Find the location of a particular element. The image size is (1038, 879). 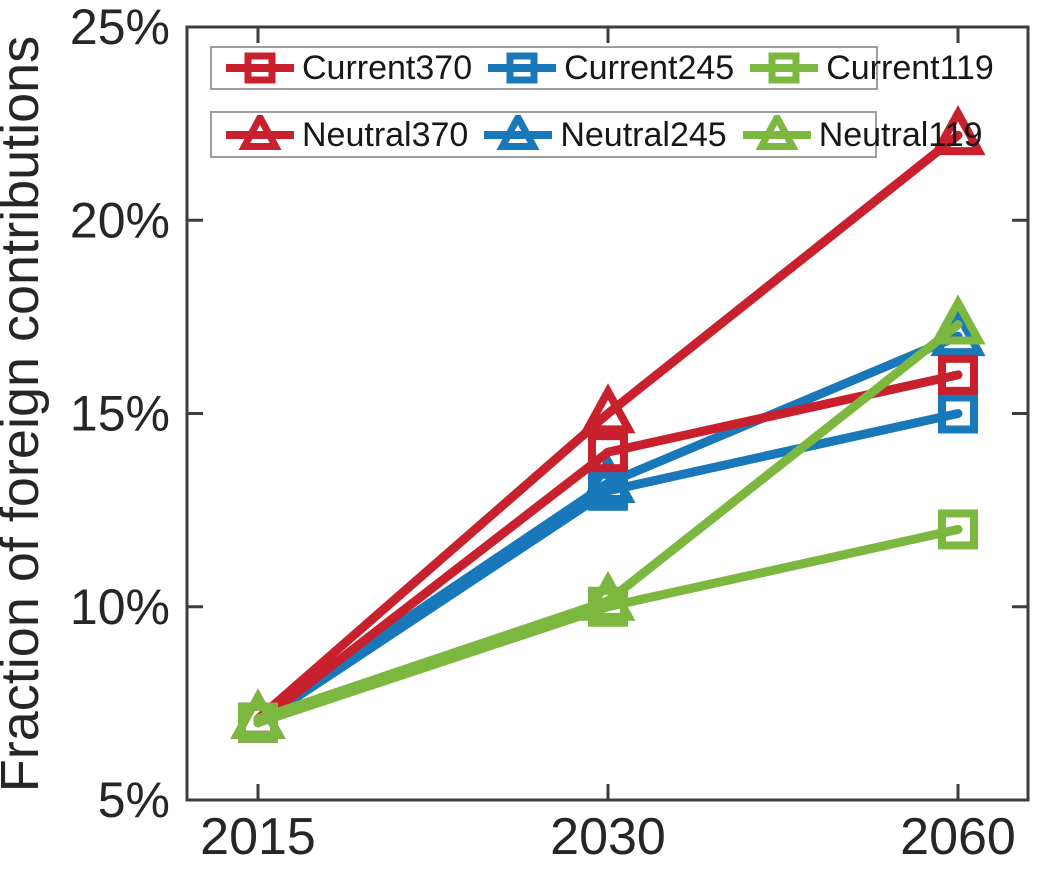

legend-item-neutral119: Neutral119 is located at coordinates (862, 134).